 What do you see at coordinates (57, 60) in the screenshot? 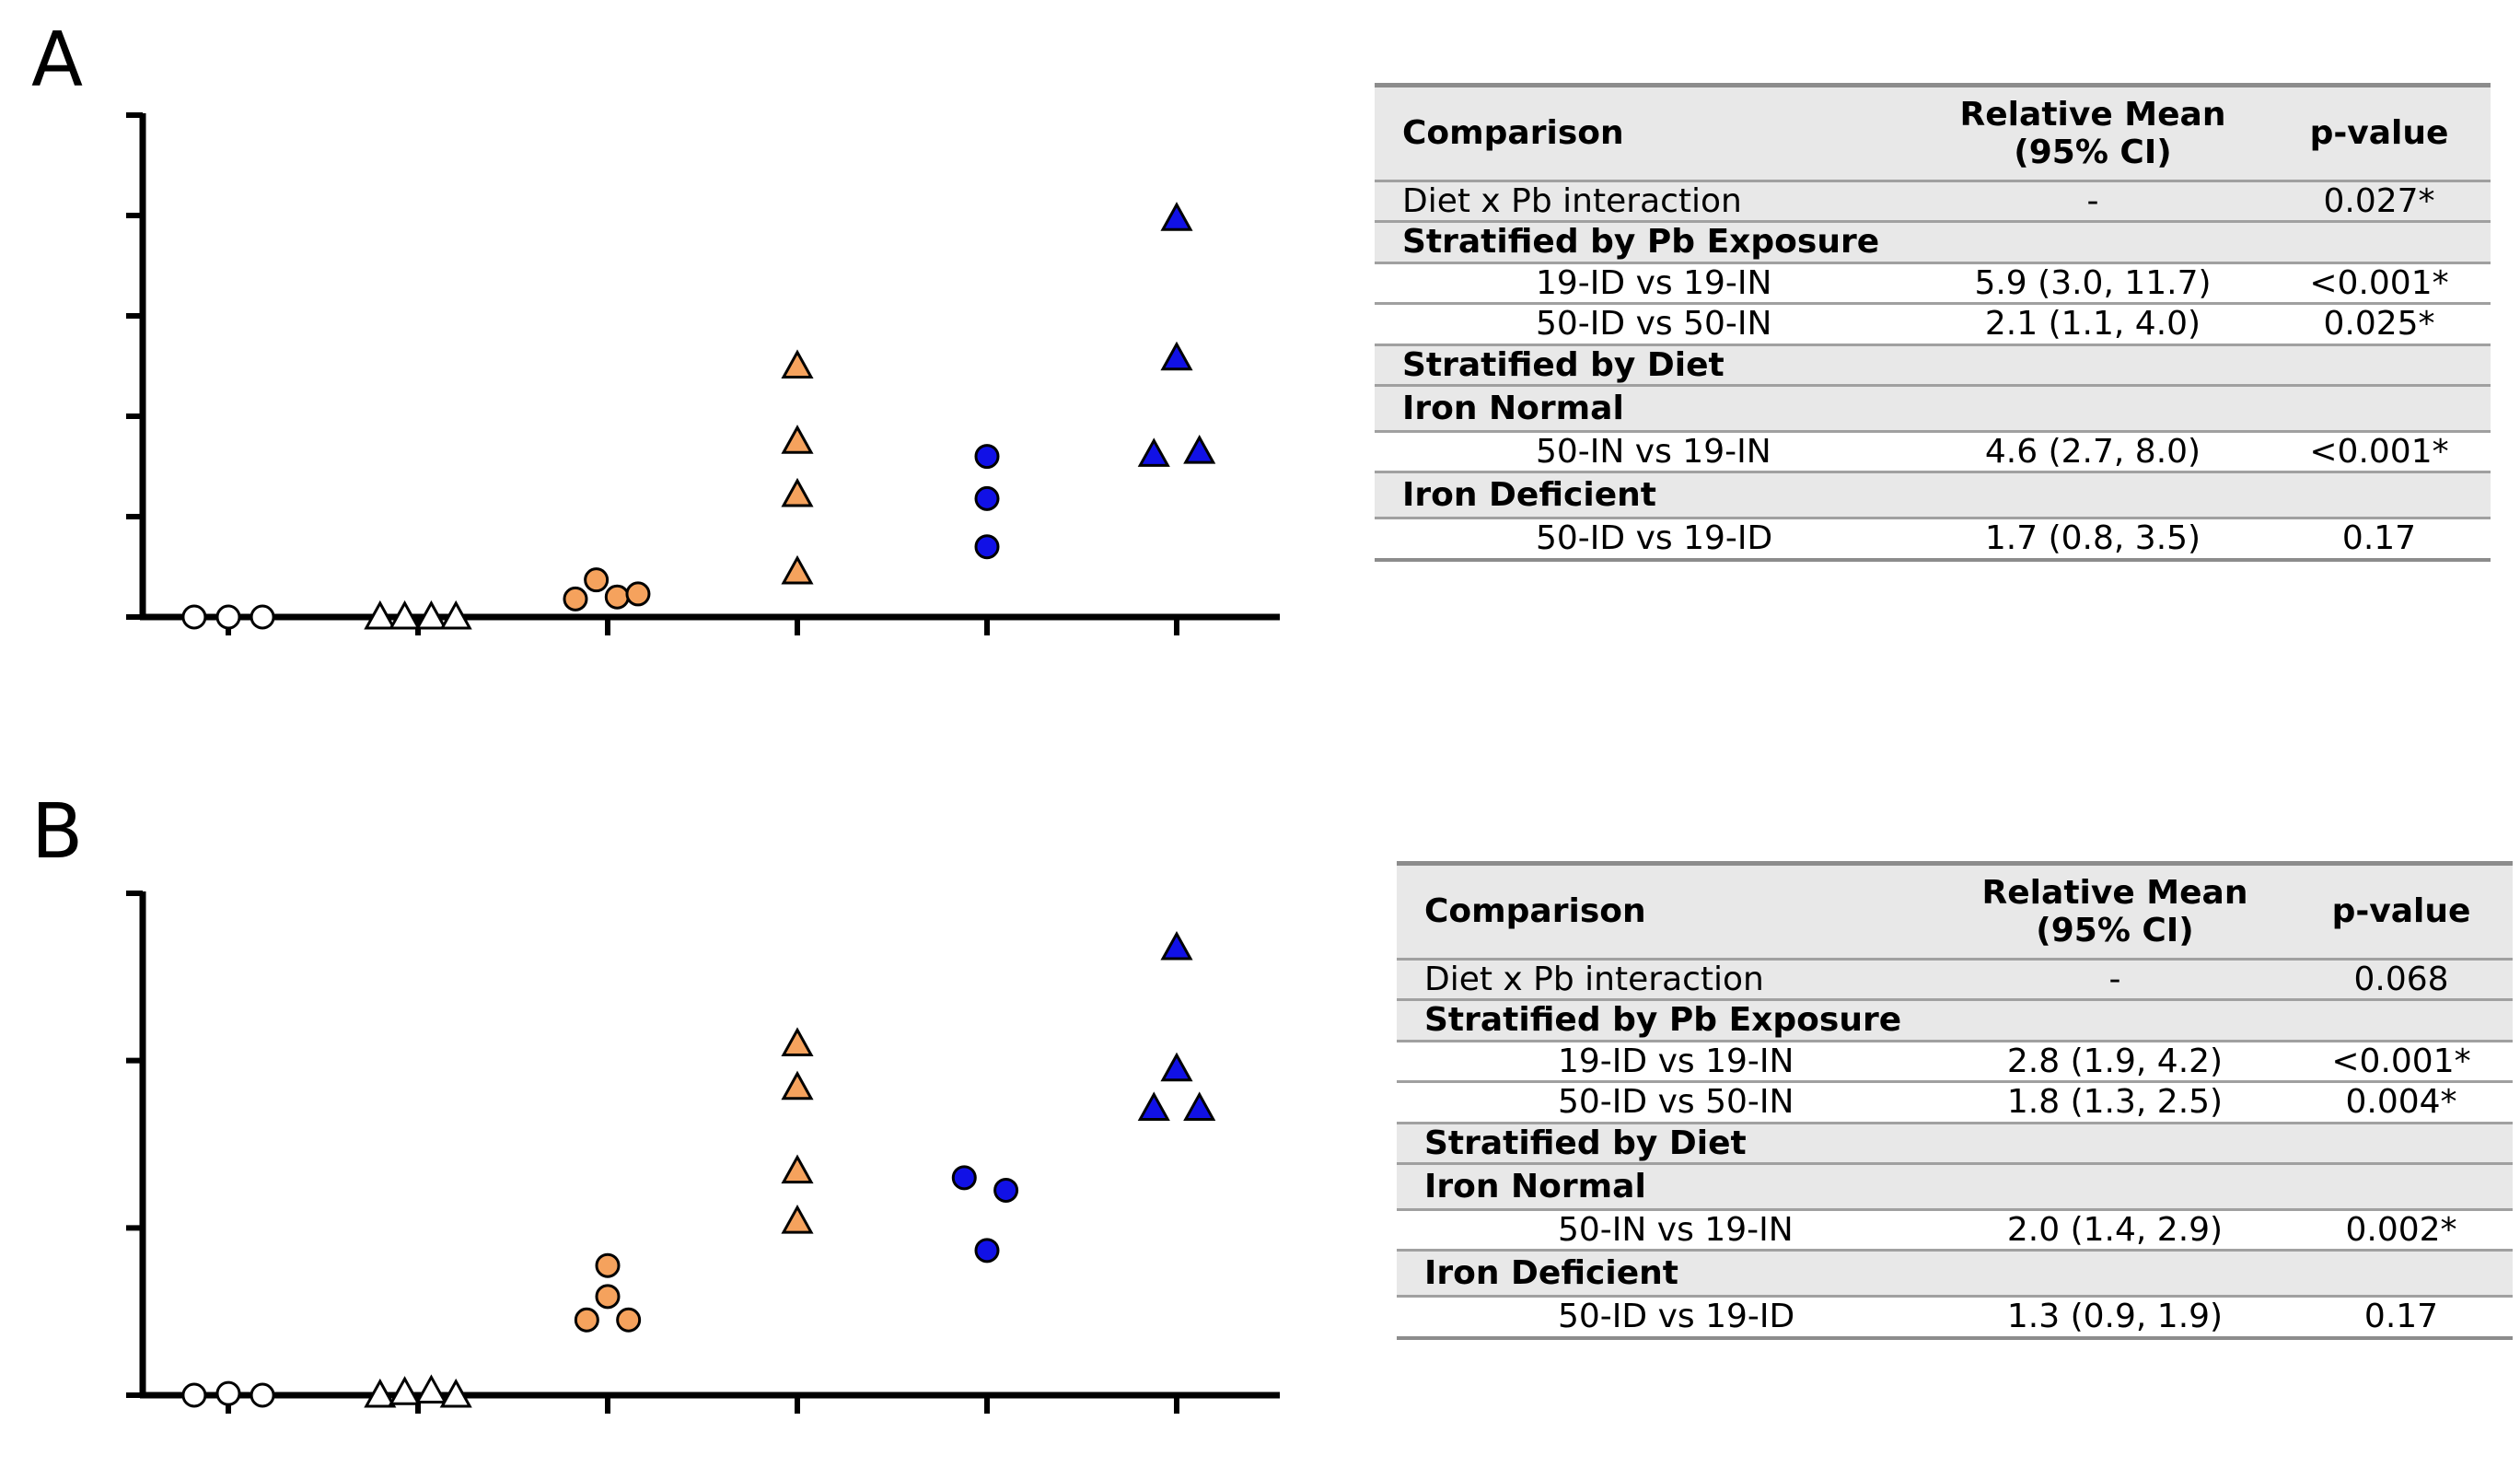
I see `panel-letter-a: A` at bounding box center [57, 60].